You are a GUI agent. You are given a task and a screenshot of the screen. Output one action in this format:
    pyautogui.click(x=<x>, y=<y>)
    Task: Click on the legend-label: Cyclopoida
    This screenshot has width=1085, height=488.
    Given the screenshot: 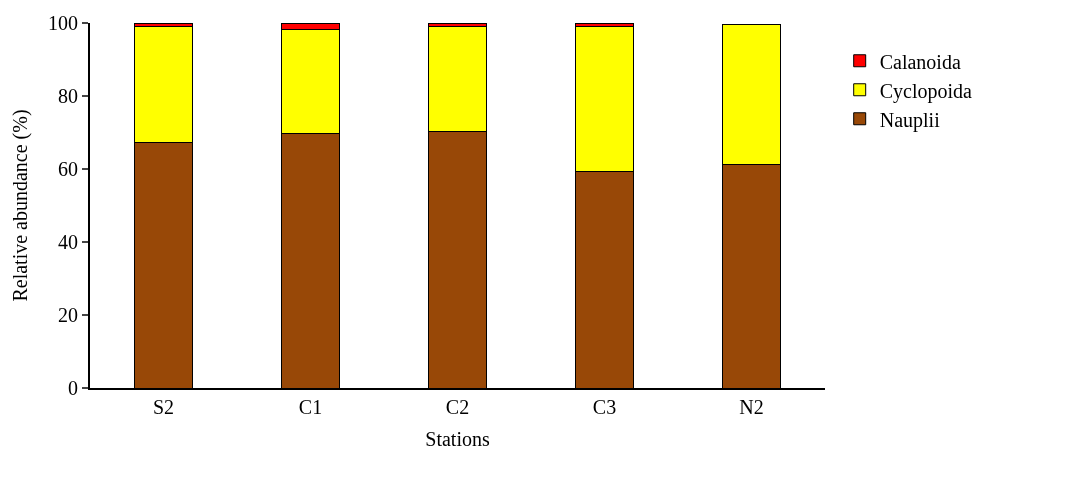 What is the action you would take?
    pyautogui.click(x=926, y=91)
    